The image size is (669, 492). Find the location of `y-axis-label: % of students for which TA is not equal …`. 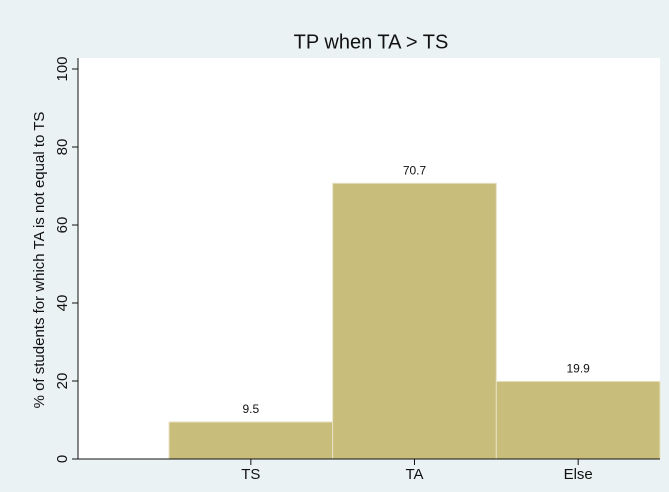

y-axis-label: % of students for which TA is not equal … is located at coordinates (39, 260).